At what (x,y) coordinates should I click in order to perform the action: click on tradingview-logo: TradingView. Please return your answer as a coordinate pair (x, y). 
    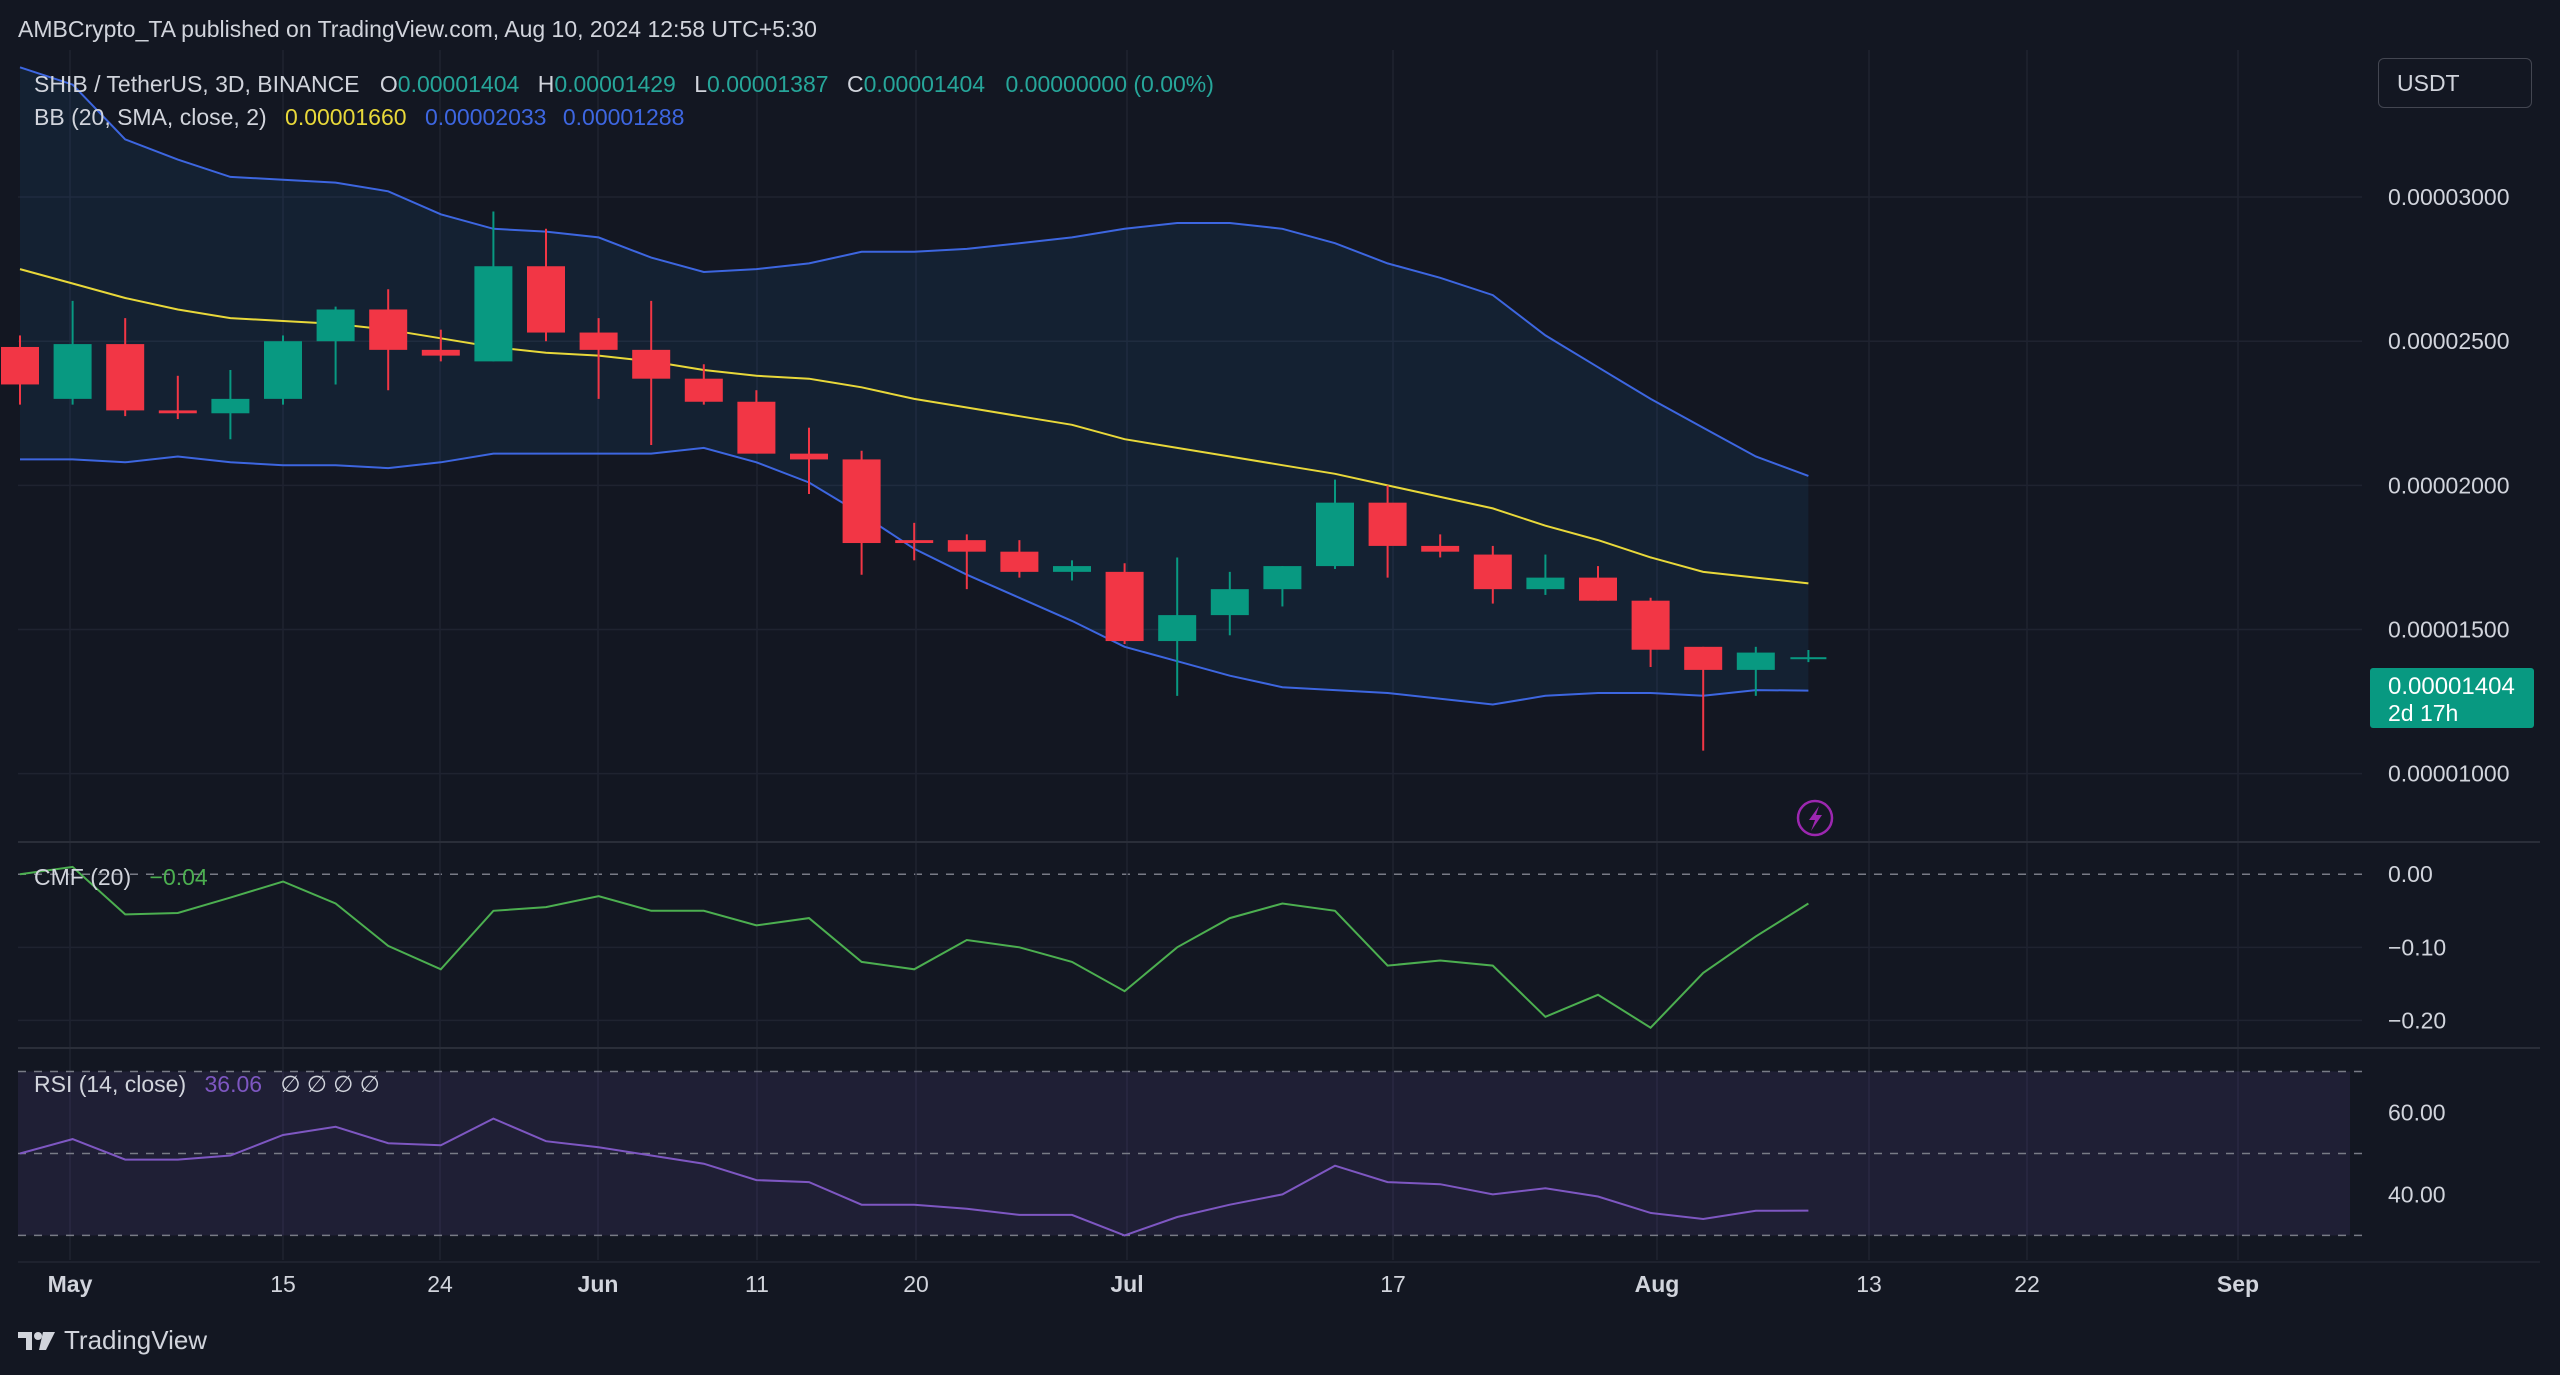
    Looking at the image, I should click on (112, 1340).